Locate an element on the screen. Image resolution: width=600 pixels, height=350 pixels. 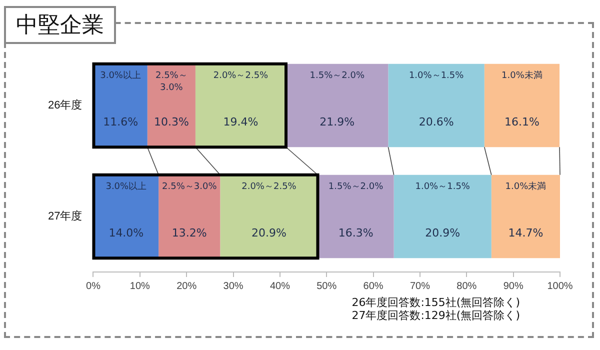
series-label: 2.0%～2.5% is located at coordinates (241, 75).